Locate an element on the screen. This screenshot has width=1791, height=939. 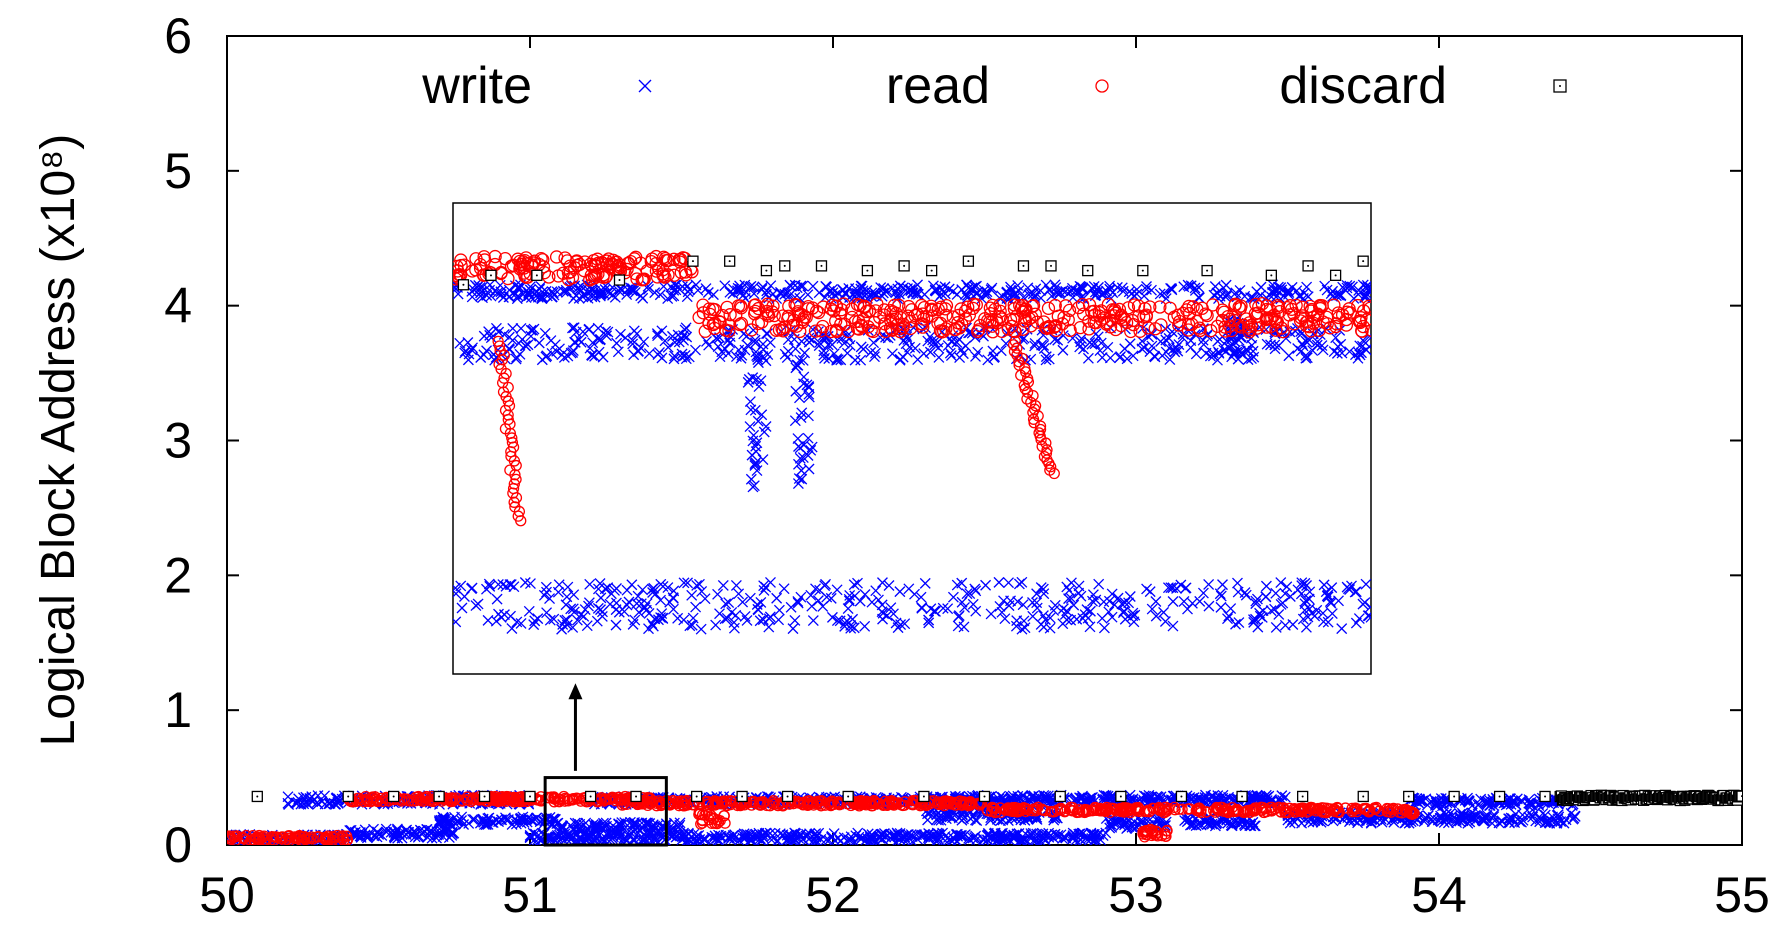
y-tick-label: 5 is located at coordinates (178, 171).